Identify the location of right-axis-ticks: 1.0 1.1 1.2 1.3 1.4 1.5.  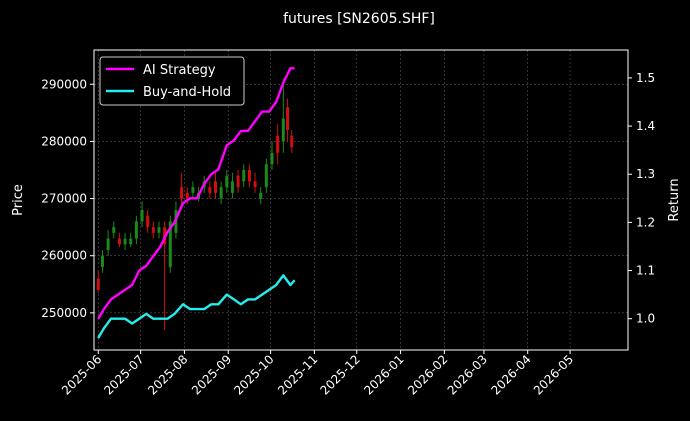
(641, 198).